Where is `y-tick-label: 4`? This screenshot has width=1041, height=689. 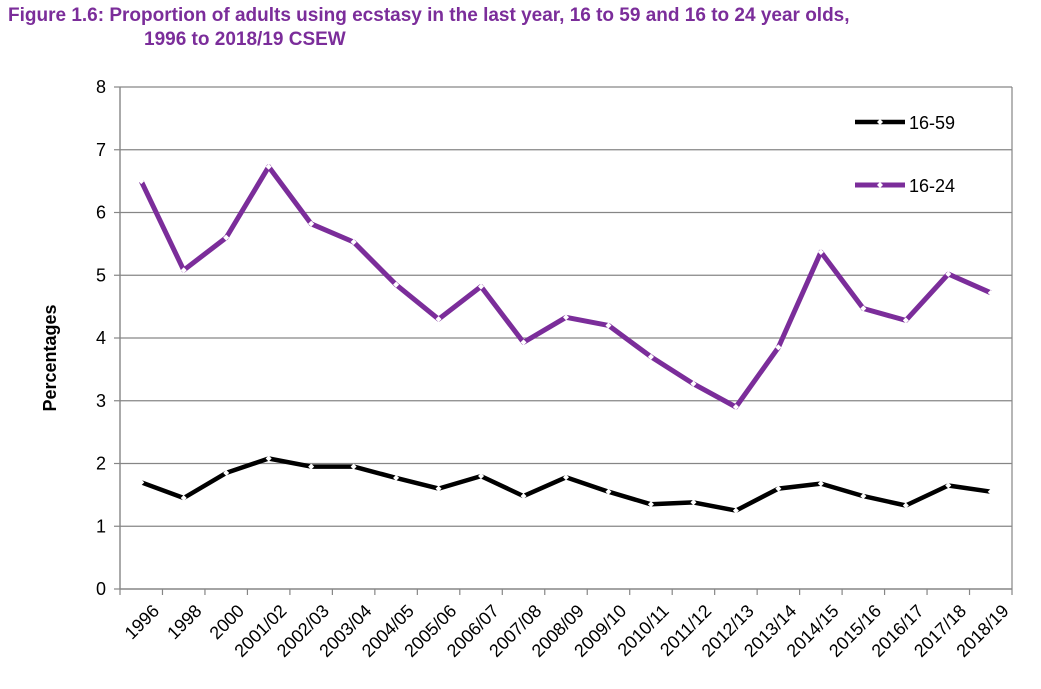 y-tick-label: 4 is located at coordinates (101, 338).